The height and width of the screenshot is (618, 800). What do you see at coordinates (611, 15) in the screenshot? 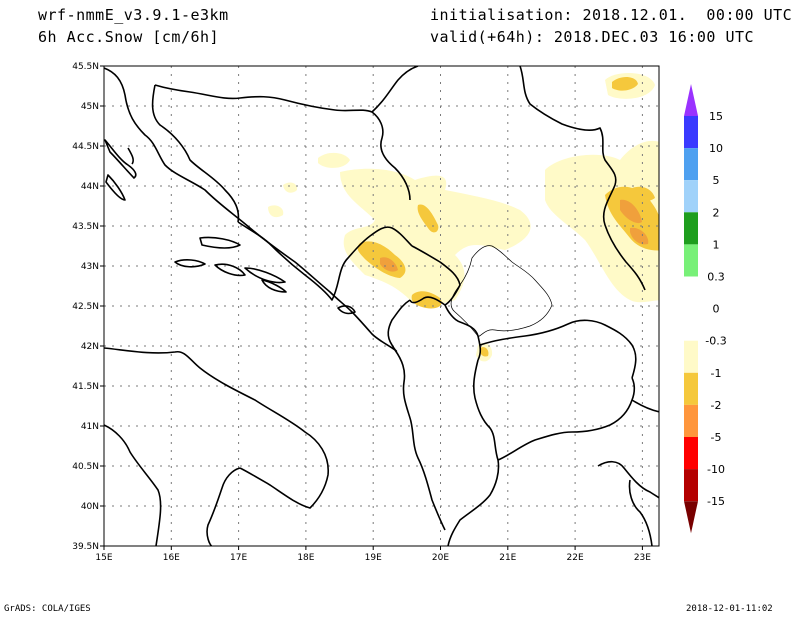
I see `init-time: initialisation: 2018.12.01. 00:00 UTC` at bounding box center [611, 15].